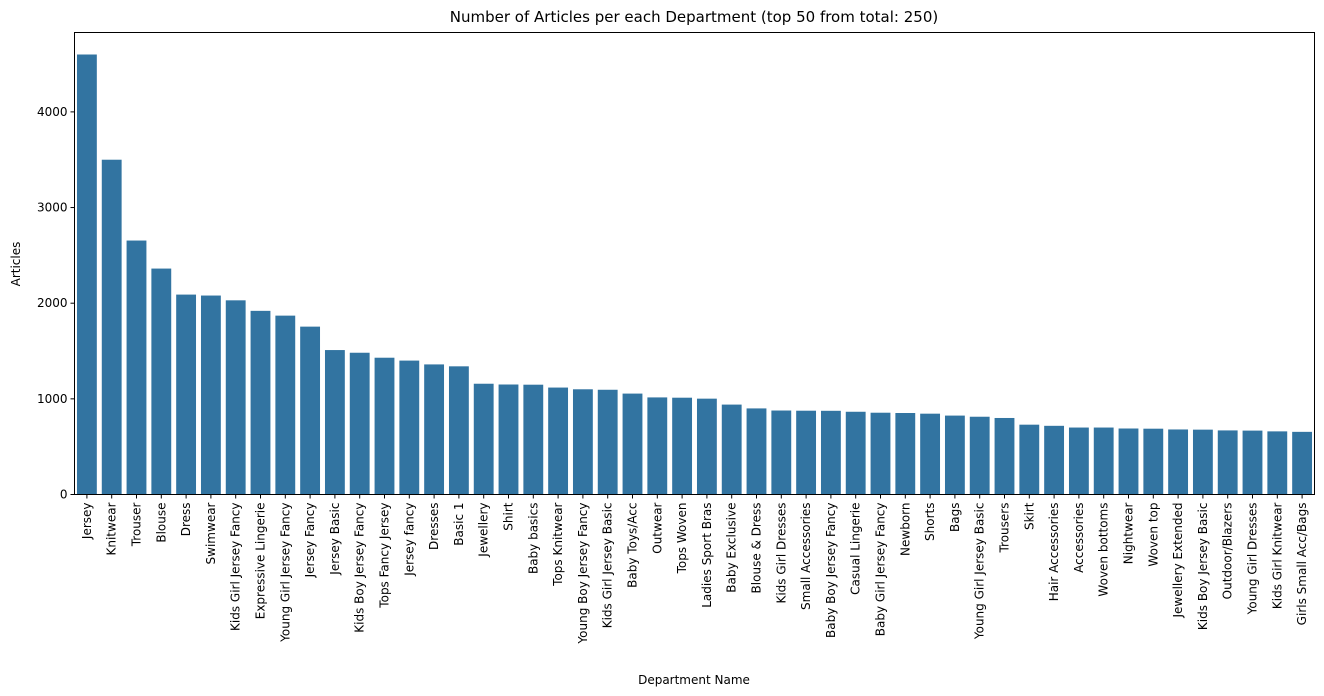 Image resolution: width=1324 pixels, height=696 pixels. Describe the element at coordinates (980, 572) in the screenshot. I see `x-tick-label-36: Young Girl Jersey Basic` at that location.